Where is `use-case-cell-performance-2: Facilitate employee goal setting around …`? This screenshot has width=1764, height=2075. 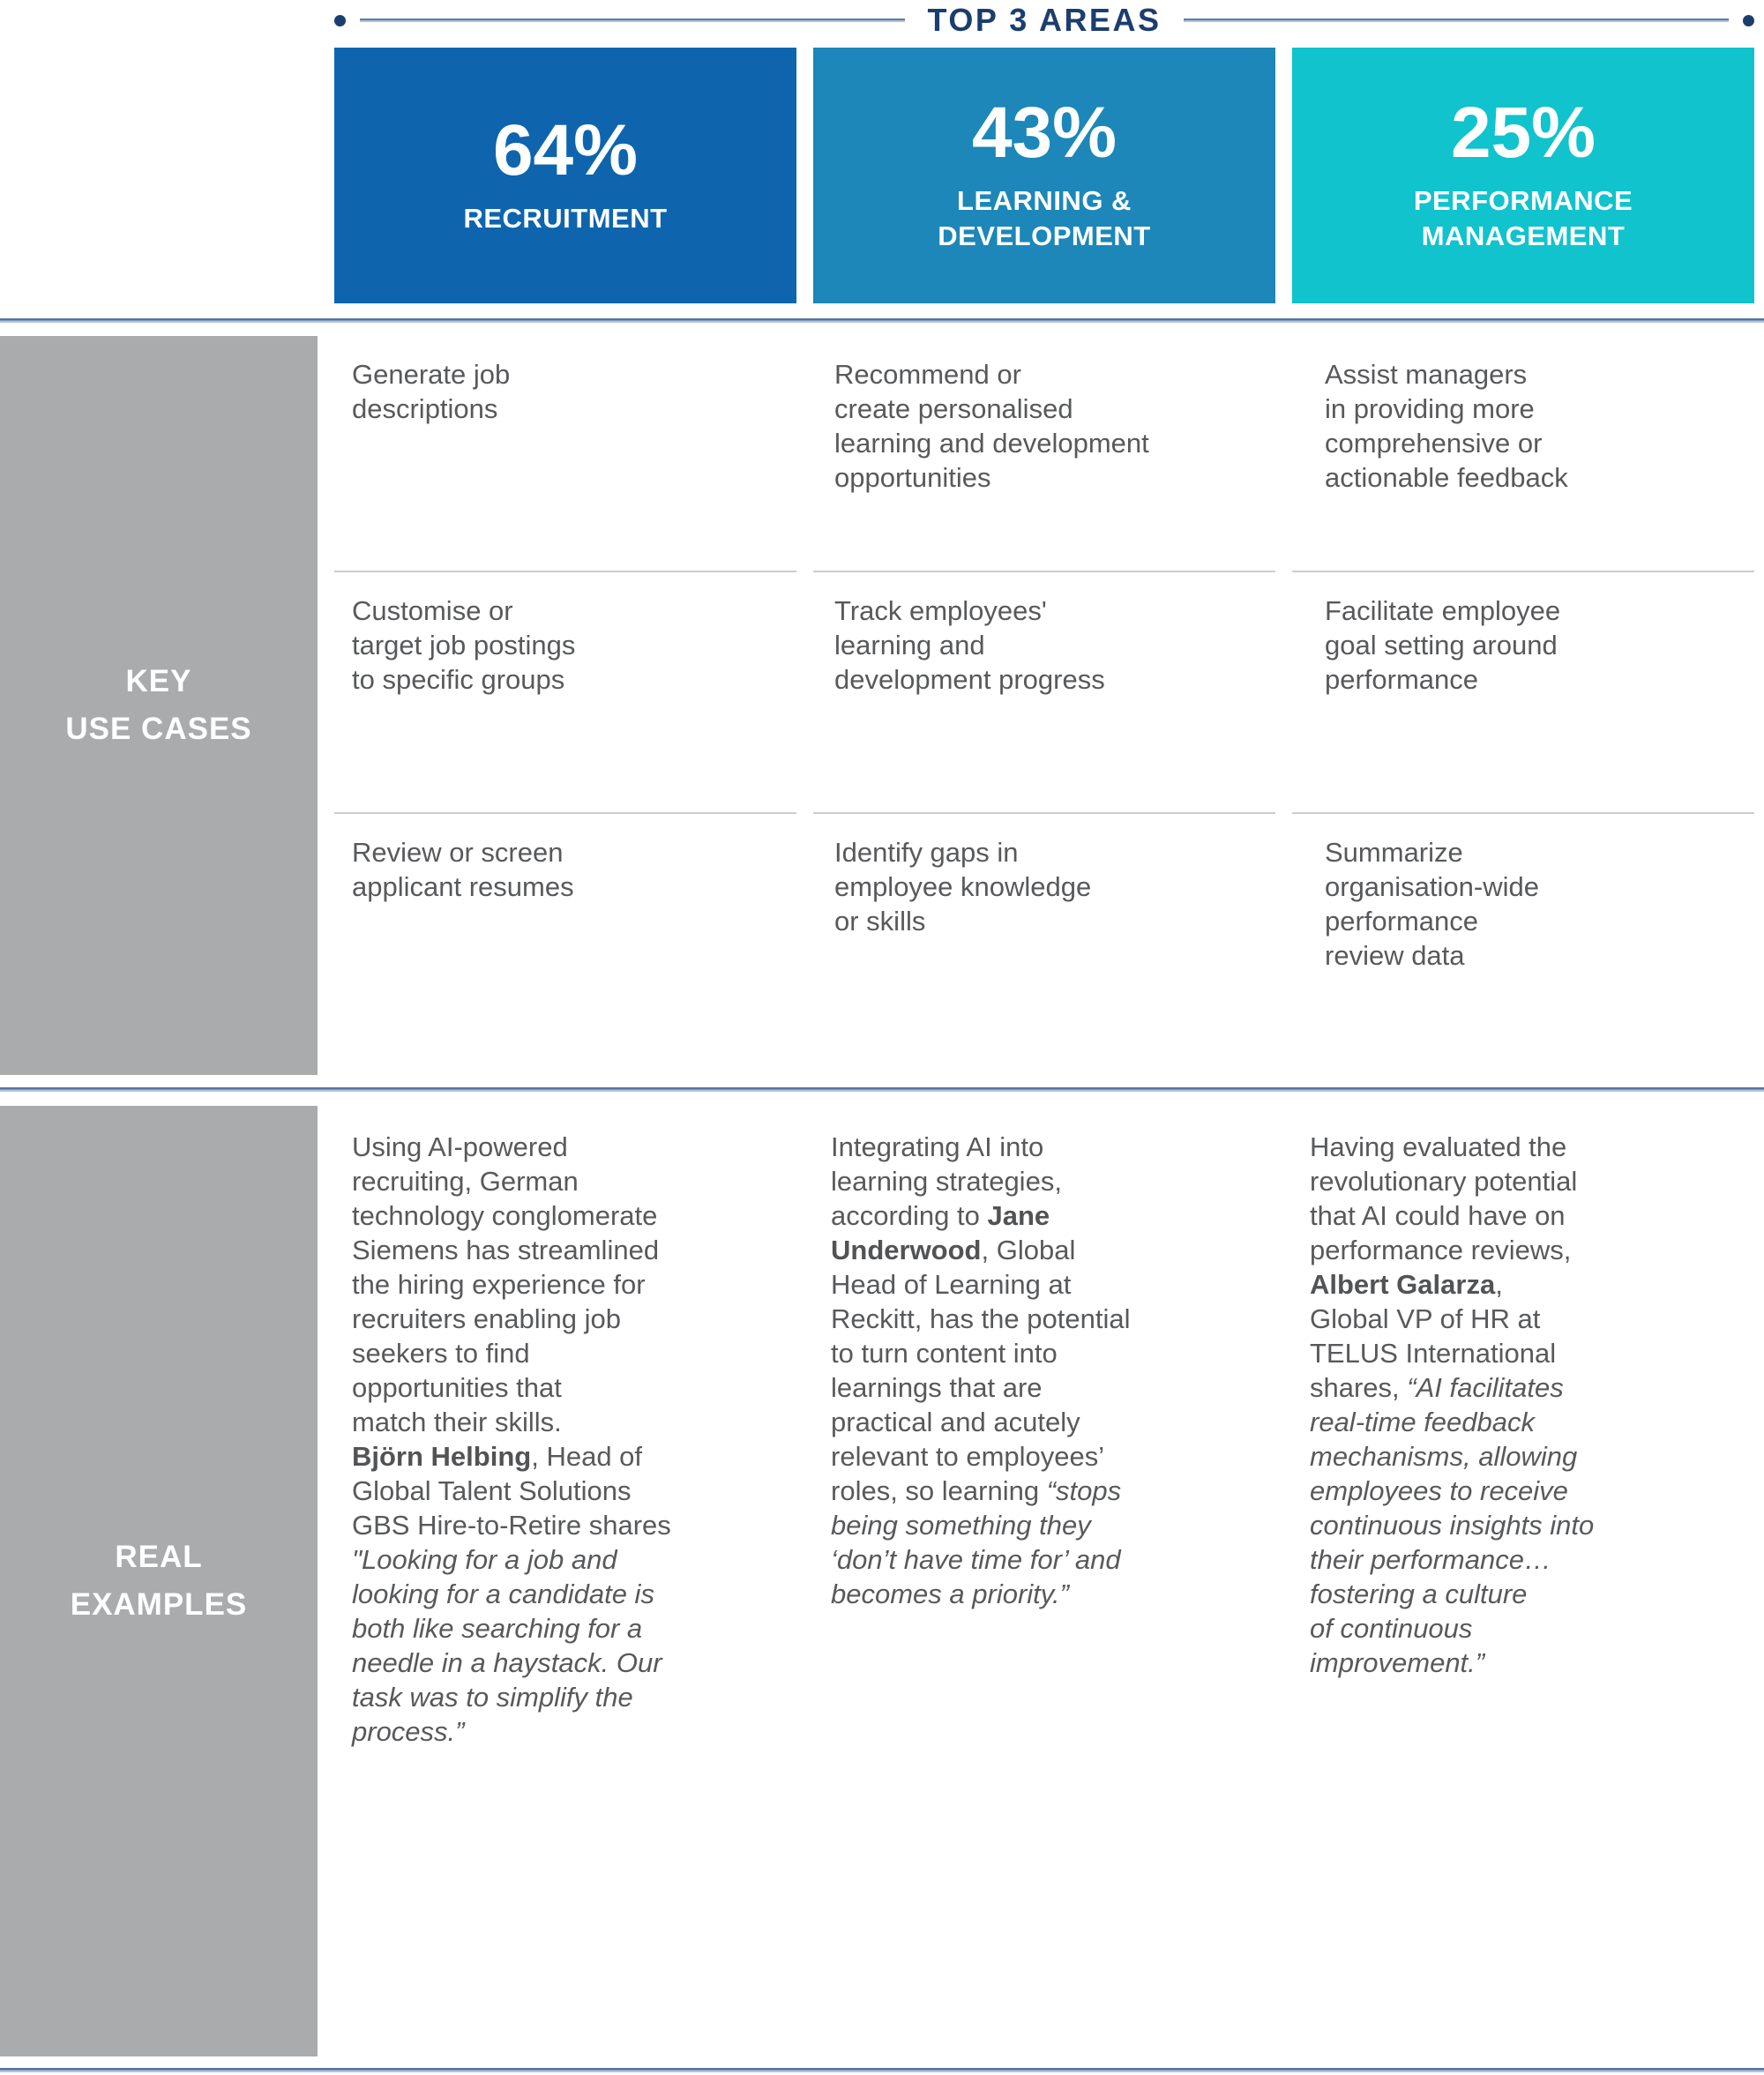 use-case-cell-performance-2: Facilitate employee goal setting around … is located at coordinates (1523, 693).